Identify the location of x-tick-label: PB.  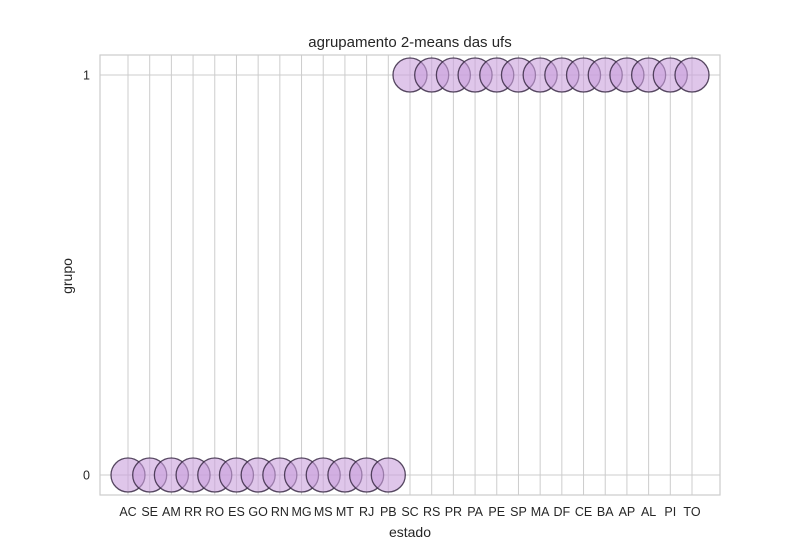
(388, 512).